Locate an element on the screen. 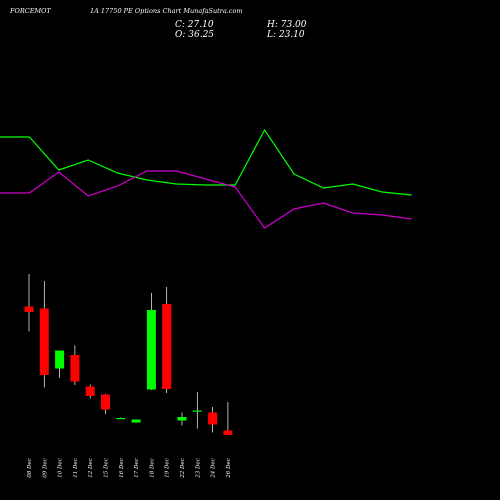 The width and height of the screenshot is (500, 500). low-value: L: 23.10 is located at coordinates (286, 35).